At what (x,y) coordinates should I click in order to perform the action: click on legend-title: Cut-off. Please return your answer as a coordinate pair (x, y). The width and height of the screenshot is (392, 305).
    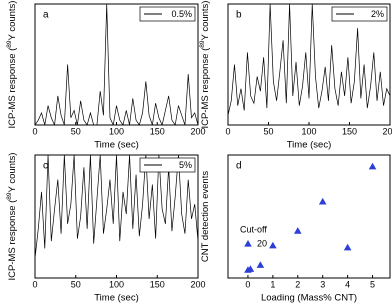
    Looking at the image, I should click on (253, 229).